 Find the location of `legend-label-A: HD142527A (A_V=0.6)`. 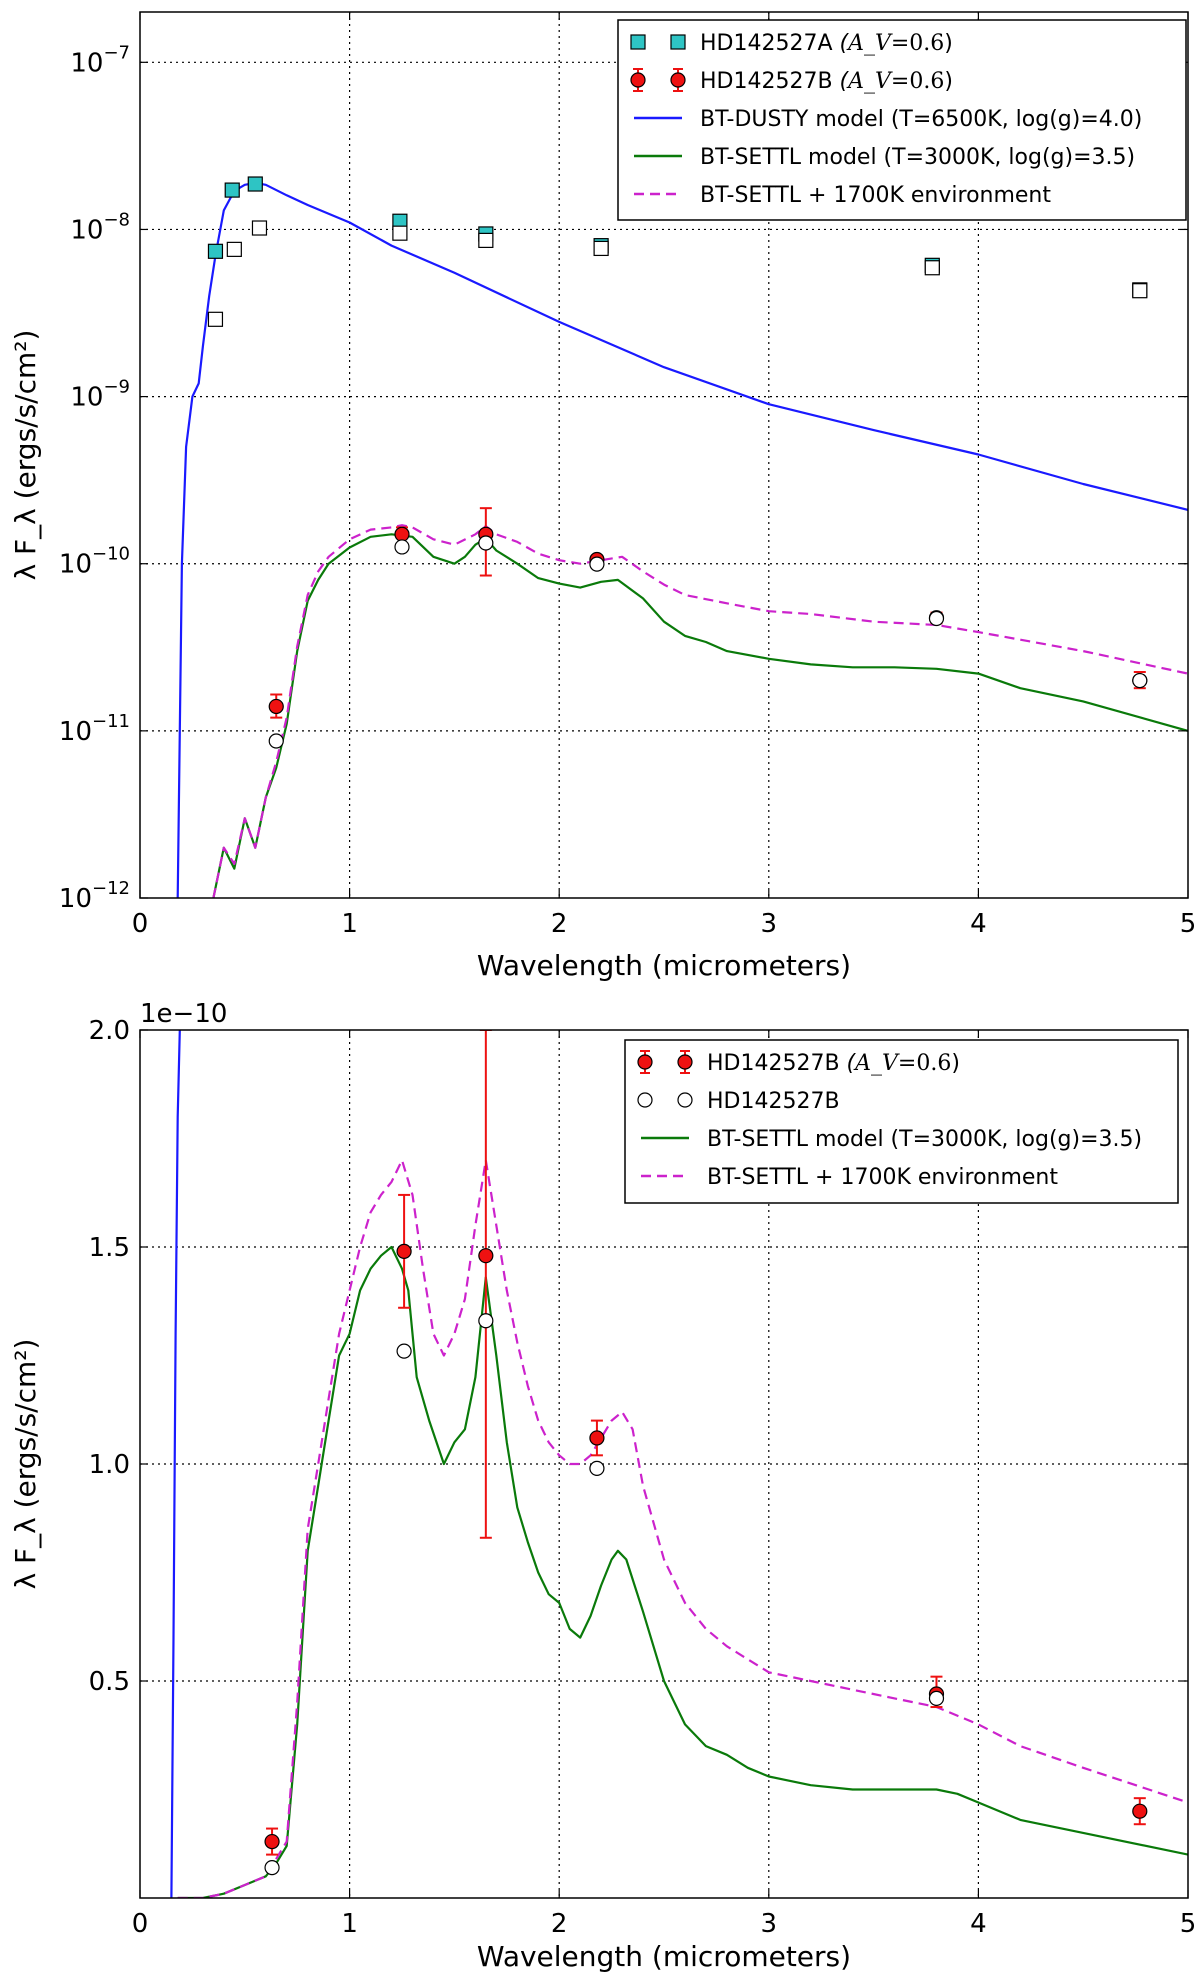

legend-label-A: HD142527A (A_V=0.6) is located at coordinates (826, 43).